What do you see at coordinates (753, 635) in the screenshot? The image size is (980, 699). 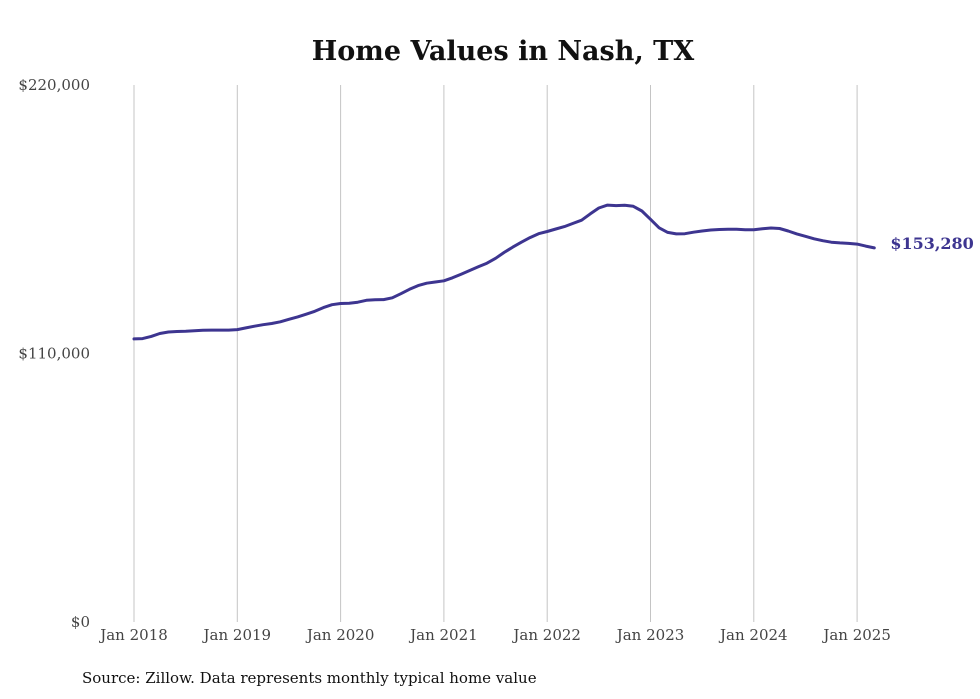 I see `x-tick-label: Jan 2024` at bounding box center [753, 635].